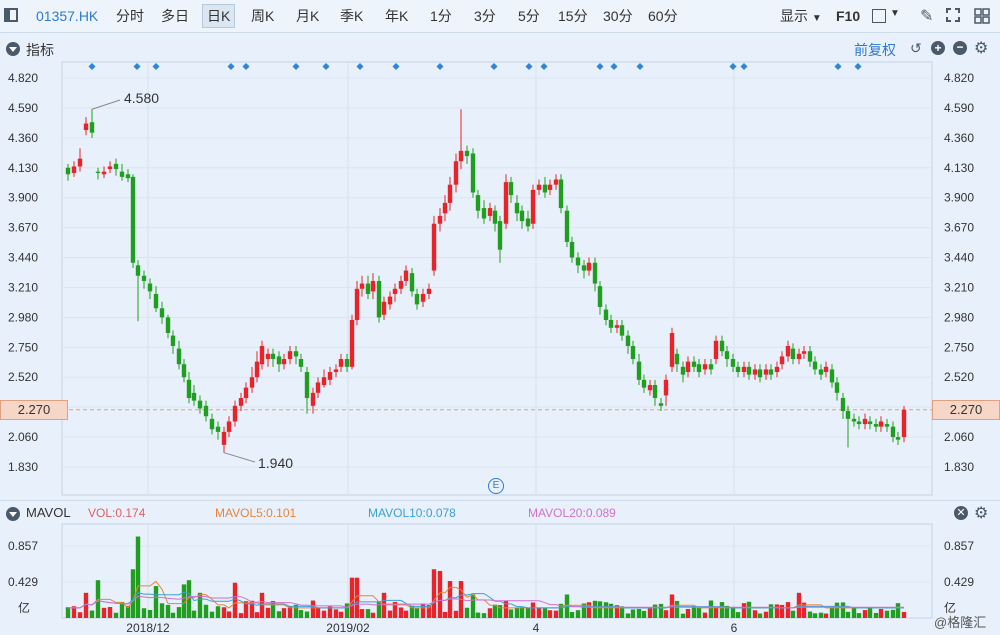 Image resolution: width=1000 pixels, height=635 pixels. Describe the element at coordinates (573, 16) in the screenshot. I see `period-tab-15min: 15分` at that location.